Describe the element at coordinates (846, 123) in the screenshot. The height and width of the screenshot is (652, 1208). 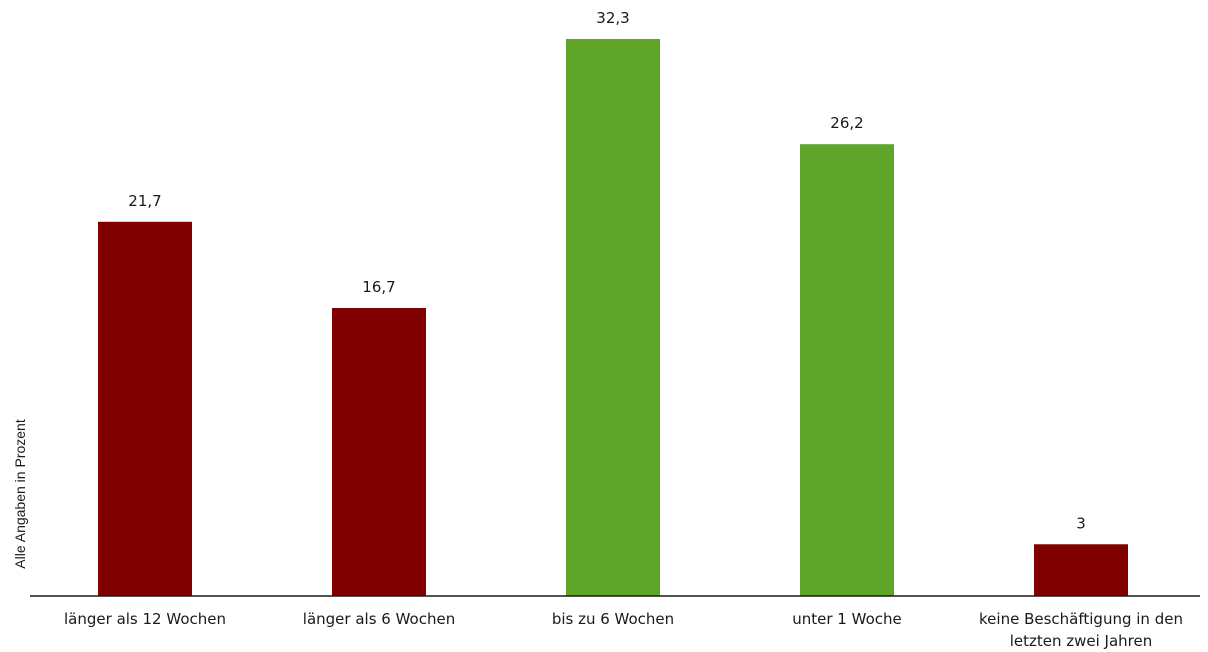
I see `data-label: 26,2` at that location.